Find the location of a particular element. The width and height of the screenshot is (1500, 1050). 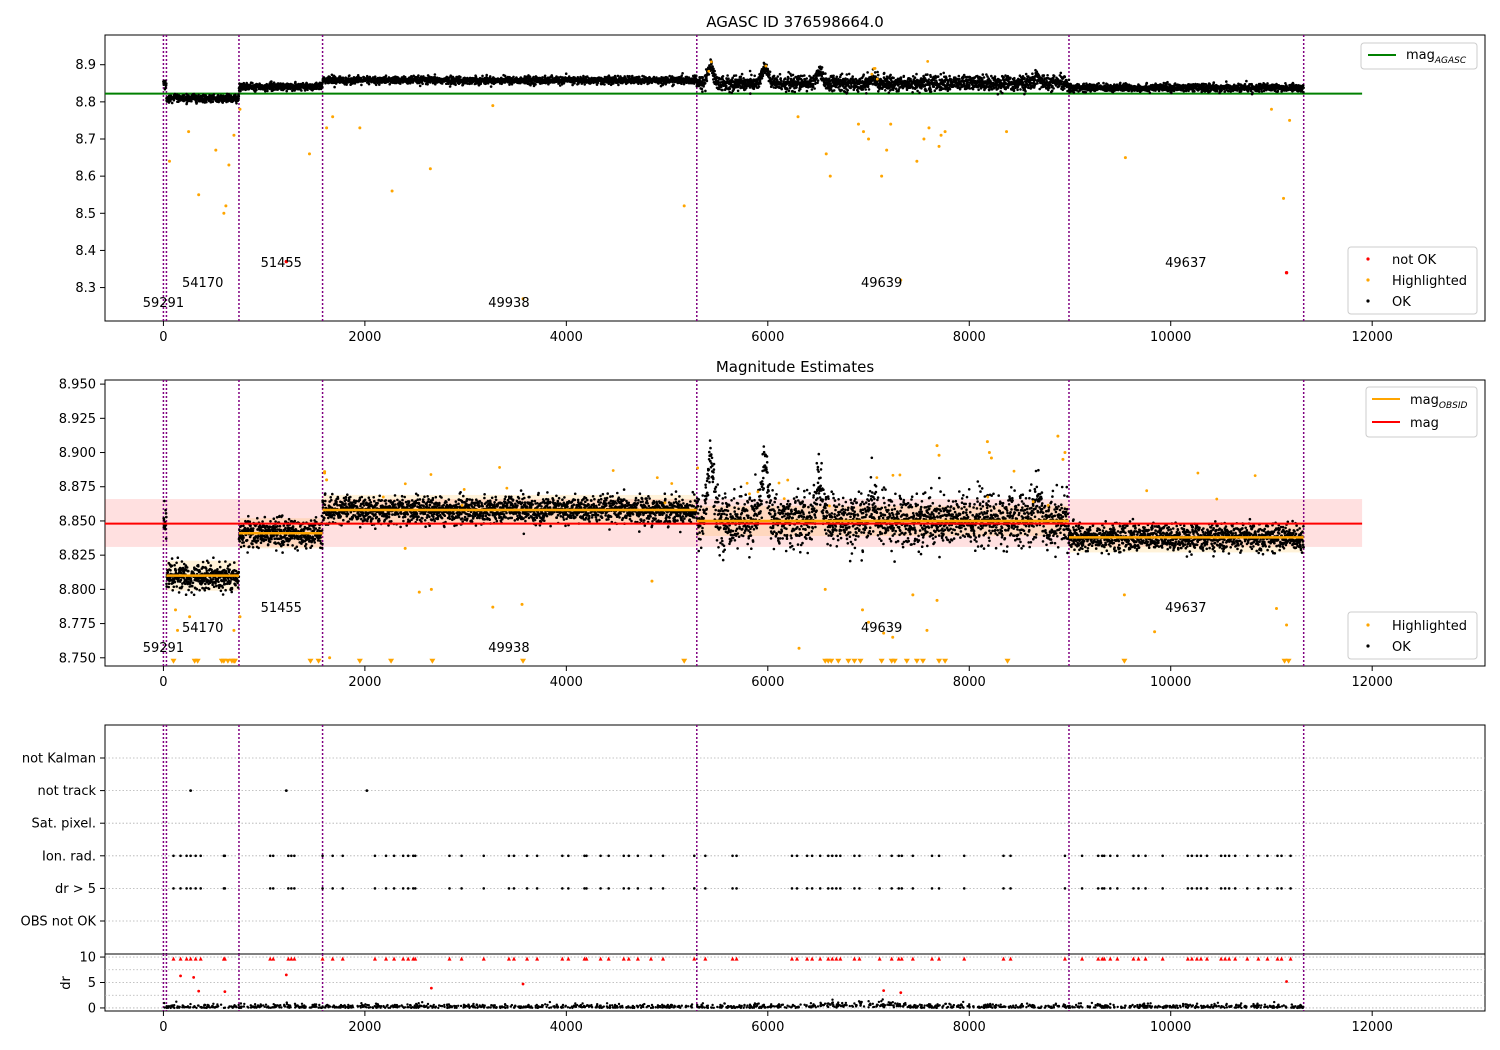

x-tick-label: 12000 is located at coordinates (1372, 337).